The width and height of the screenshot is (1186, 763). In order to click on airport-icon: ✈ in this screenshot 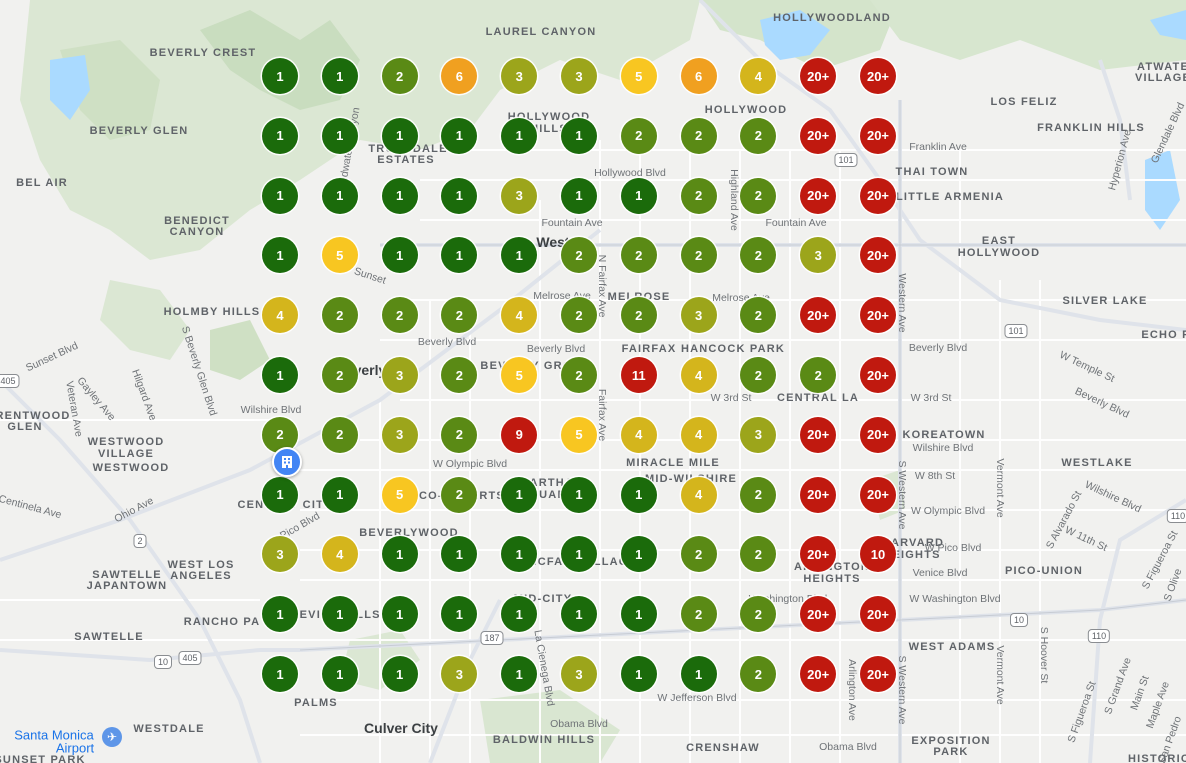, I will do `click(112, 737)`.